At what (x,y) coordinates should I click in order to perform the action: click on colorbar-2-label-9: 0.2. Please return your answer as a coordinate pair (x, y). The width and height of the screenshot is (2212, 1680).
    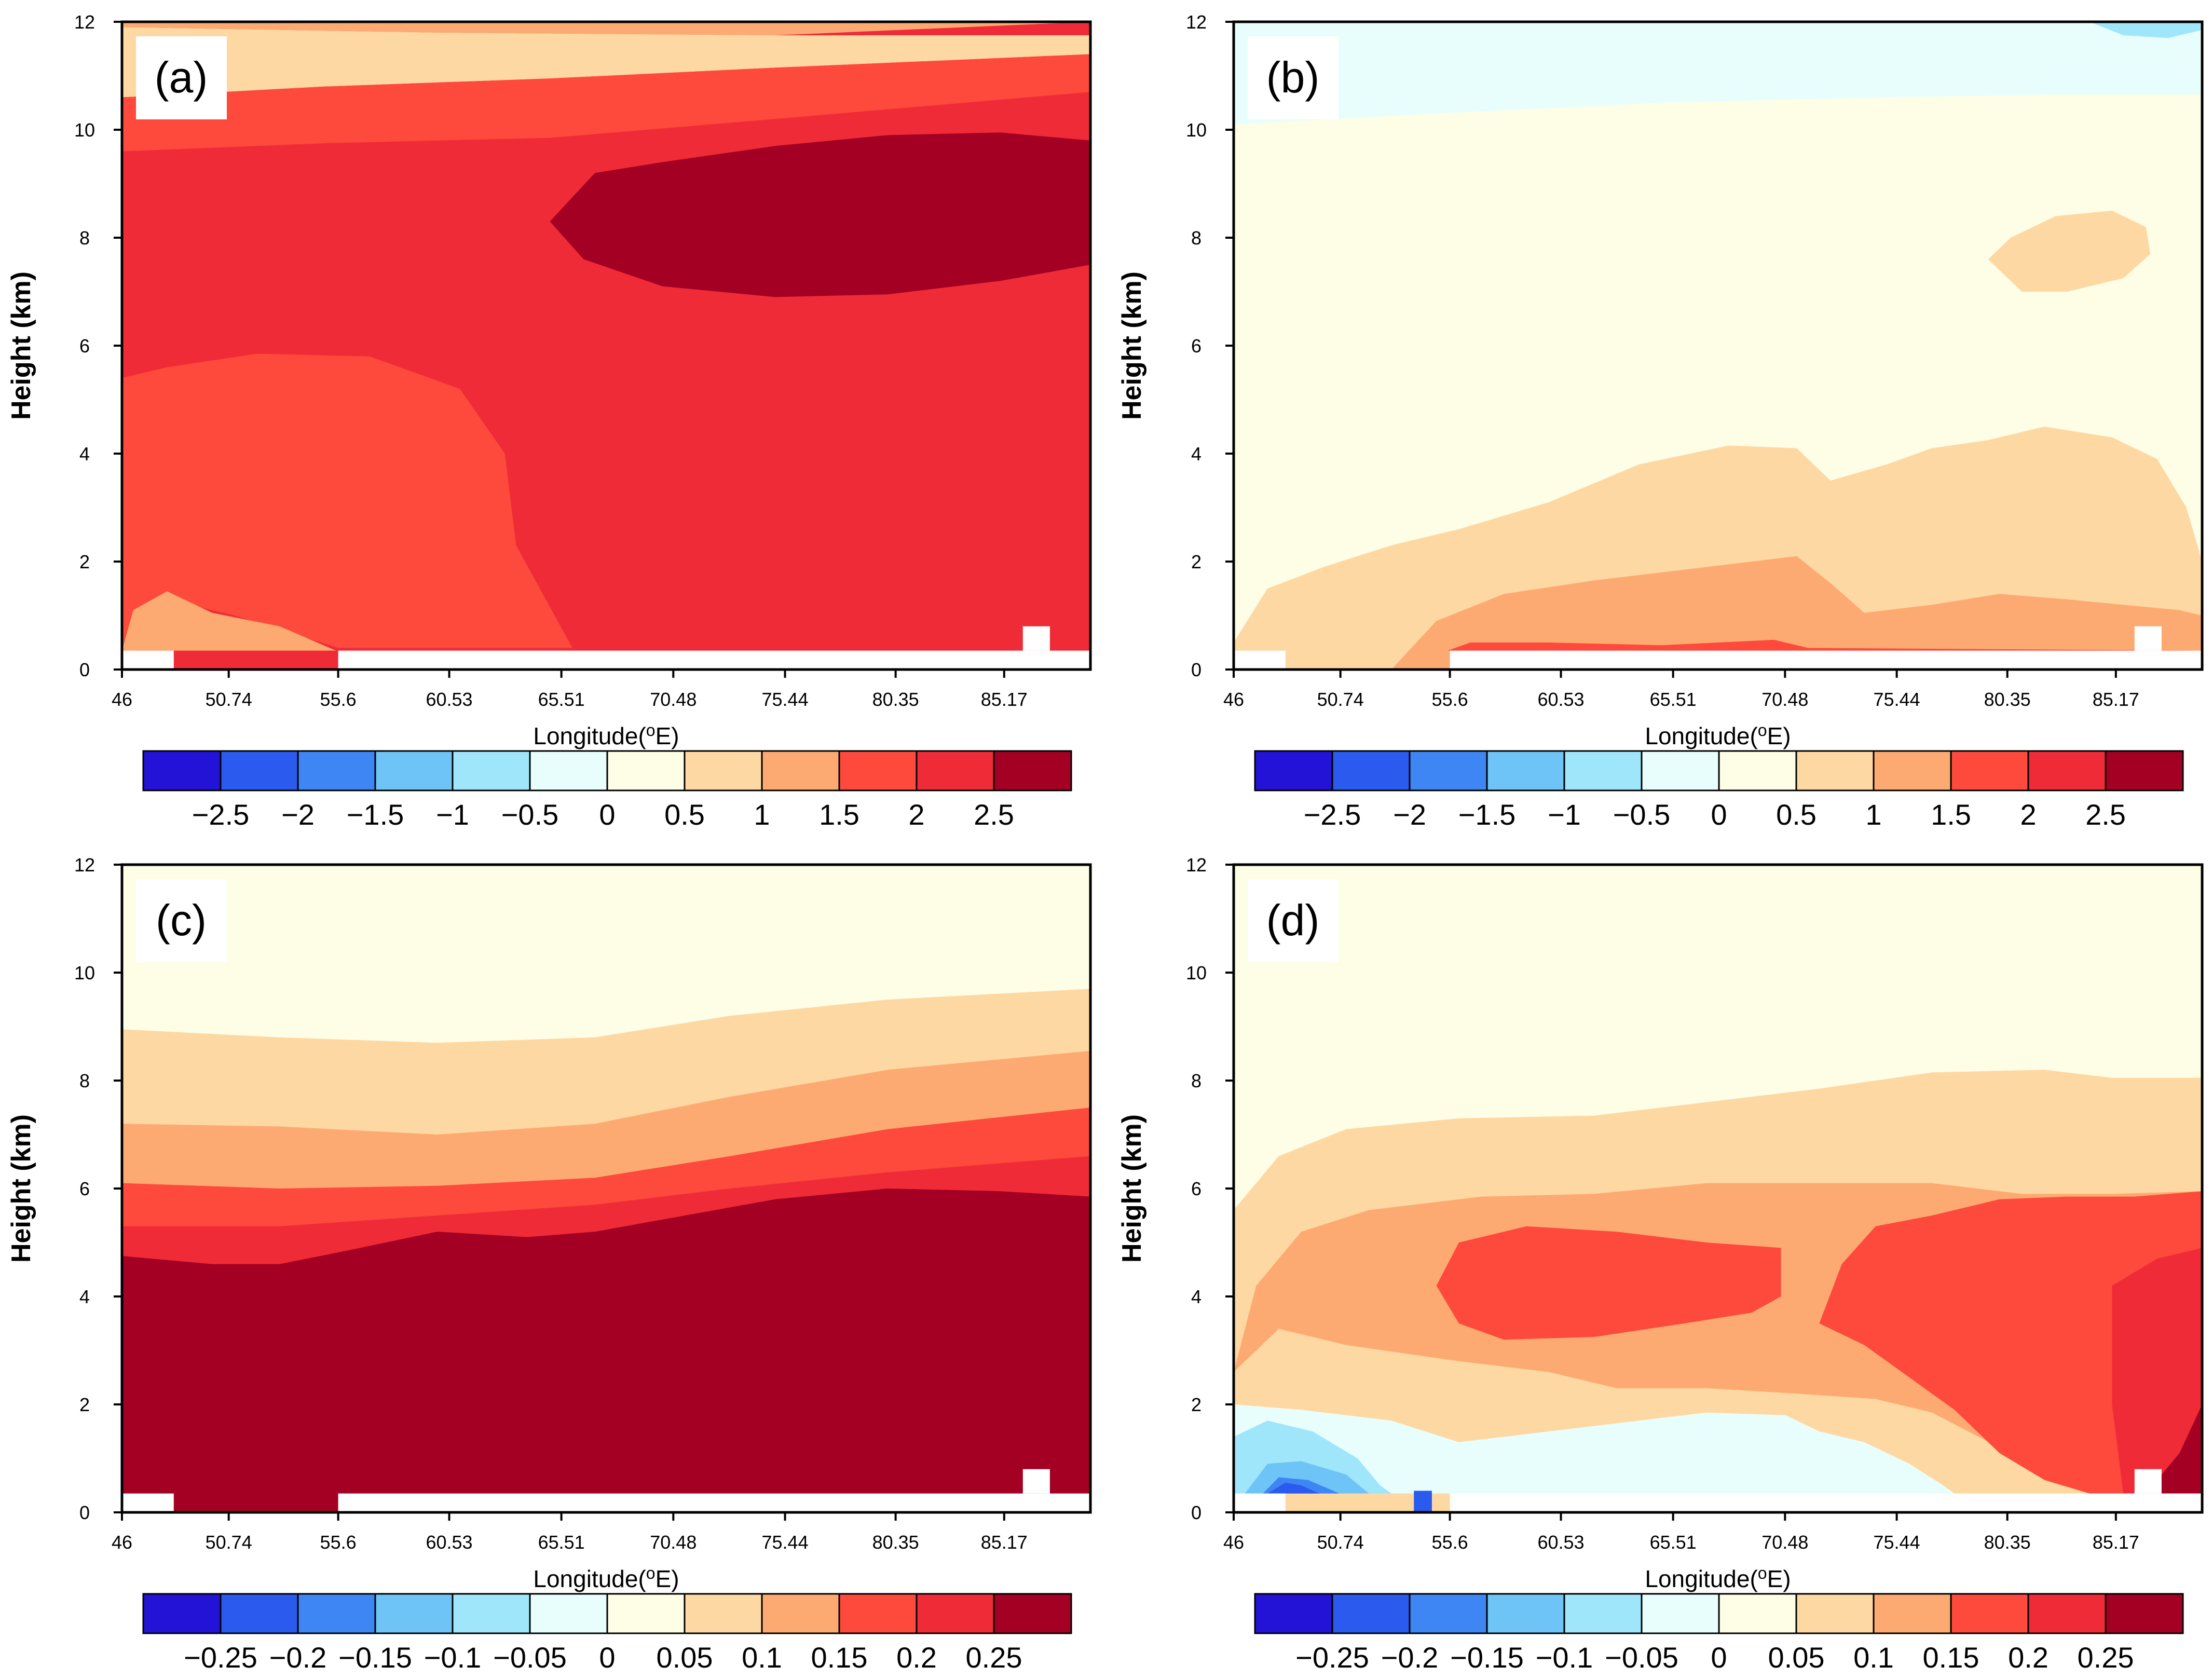
    Looking at the image, I should click on (916, 1657).